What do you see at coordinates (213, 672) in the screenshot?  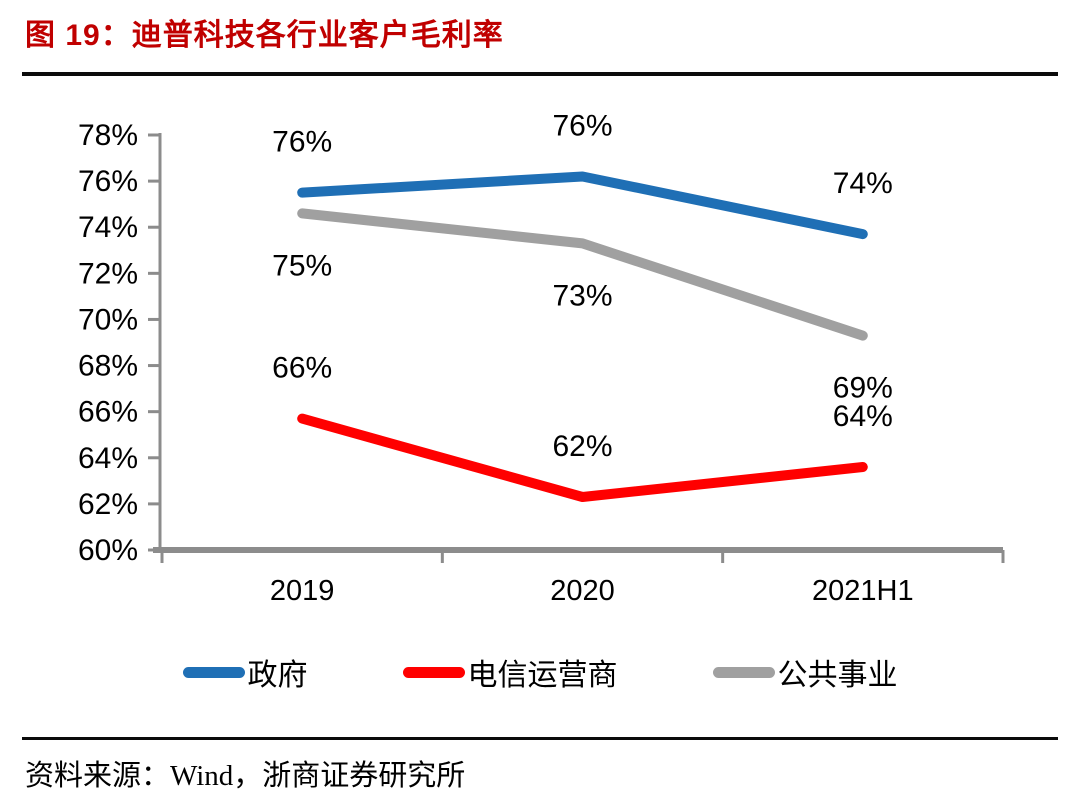 I see `legend-swatch-government` at bounding box center [213, 672].